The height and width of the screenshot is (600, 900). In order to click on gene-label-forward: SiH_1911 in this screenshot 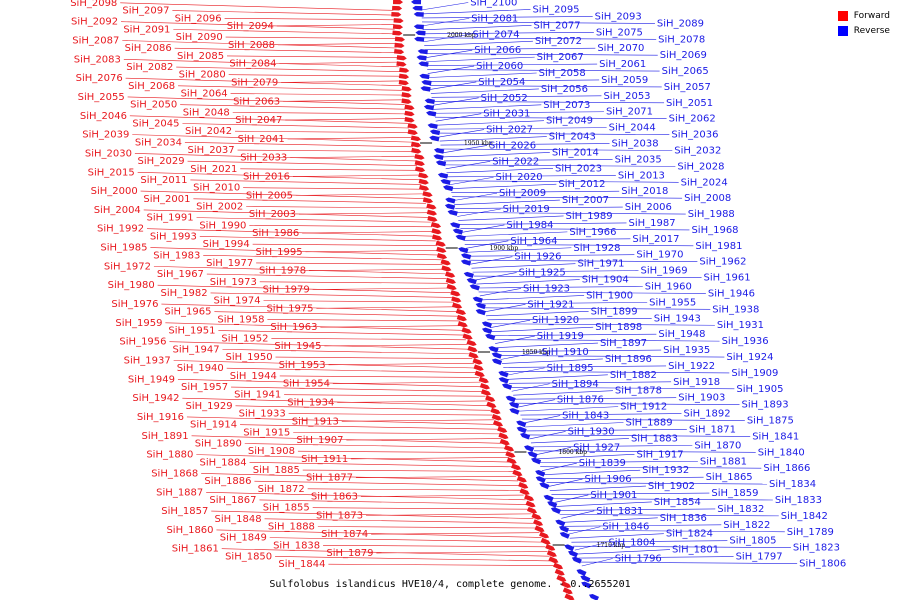, I will do `click(324, 459)`.